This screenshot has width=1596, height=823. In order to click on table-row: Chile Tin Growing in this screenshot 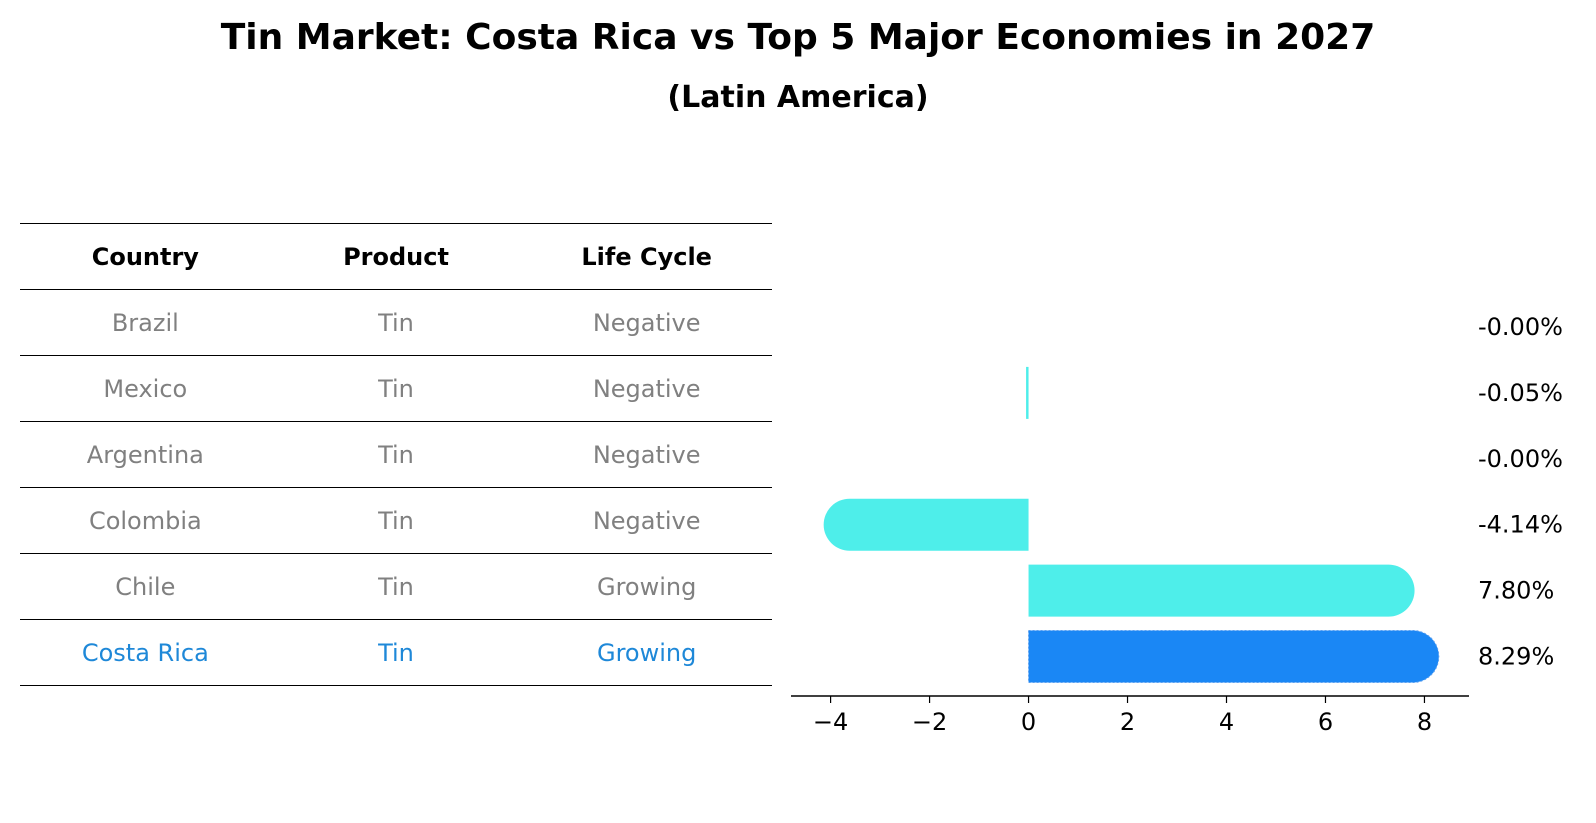, I will do `click(396, 587)`.